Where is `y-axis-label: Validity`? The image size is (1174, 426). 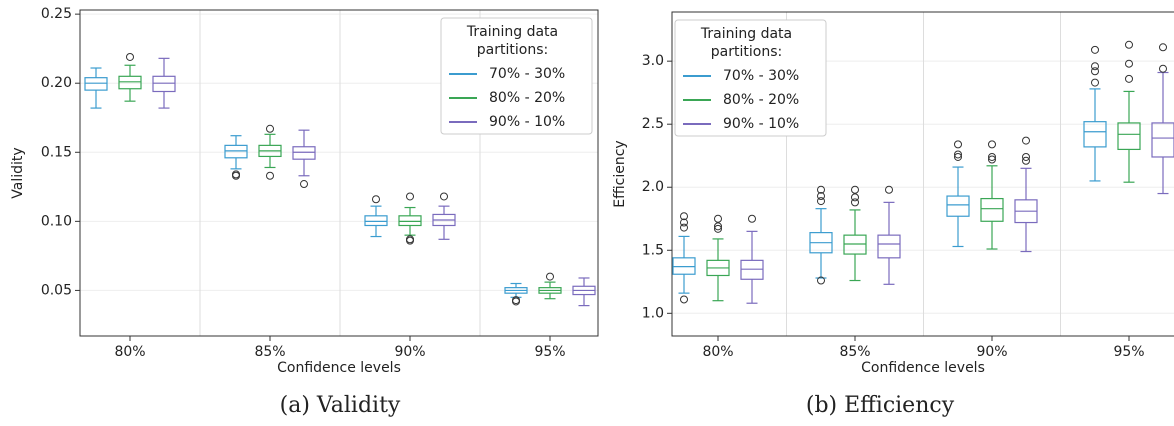
y-axis-label: Validity is located at coordinates (18, 172).